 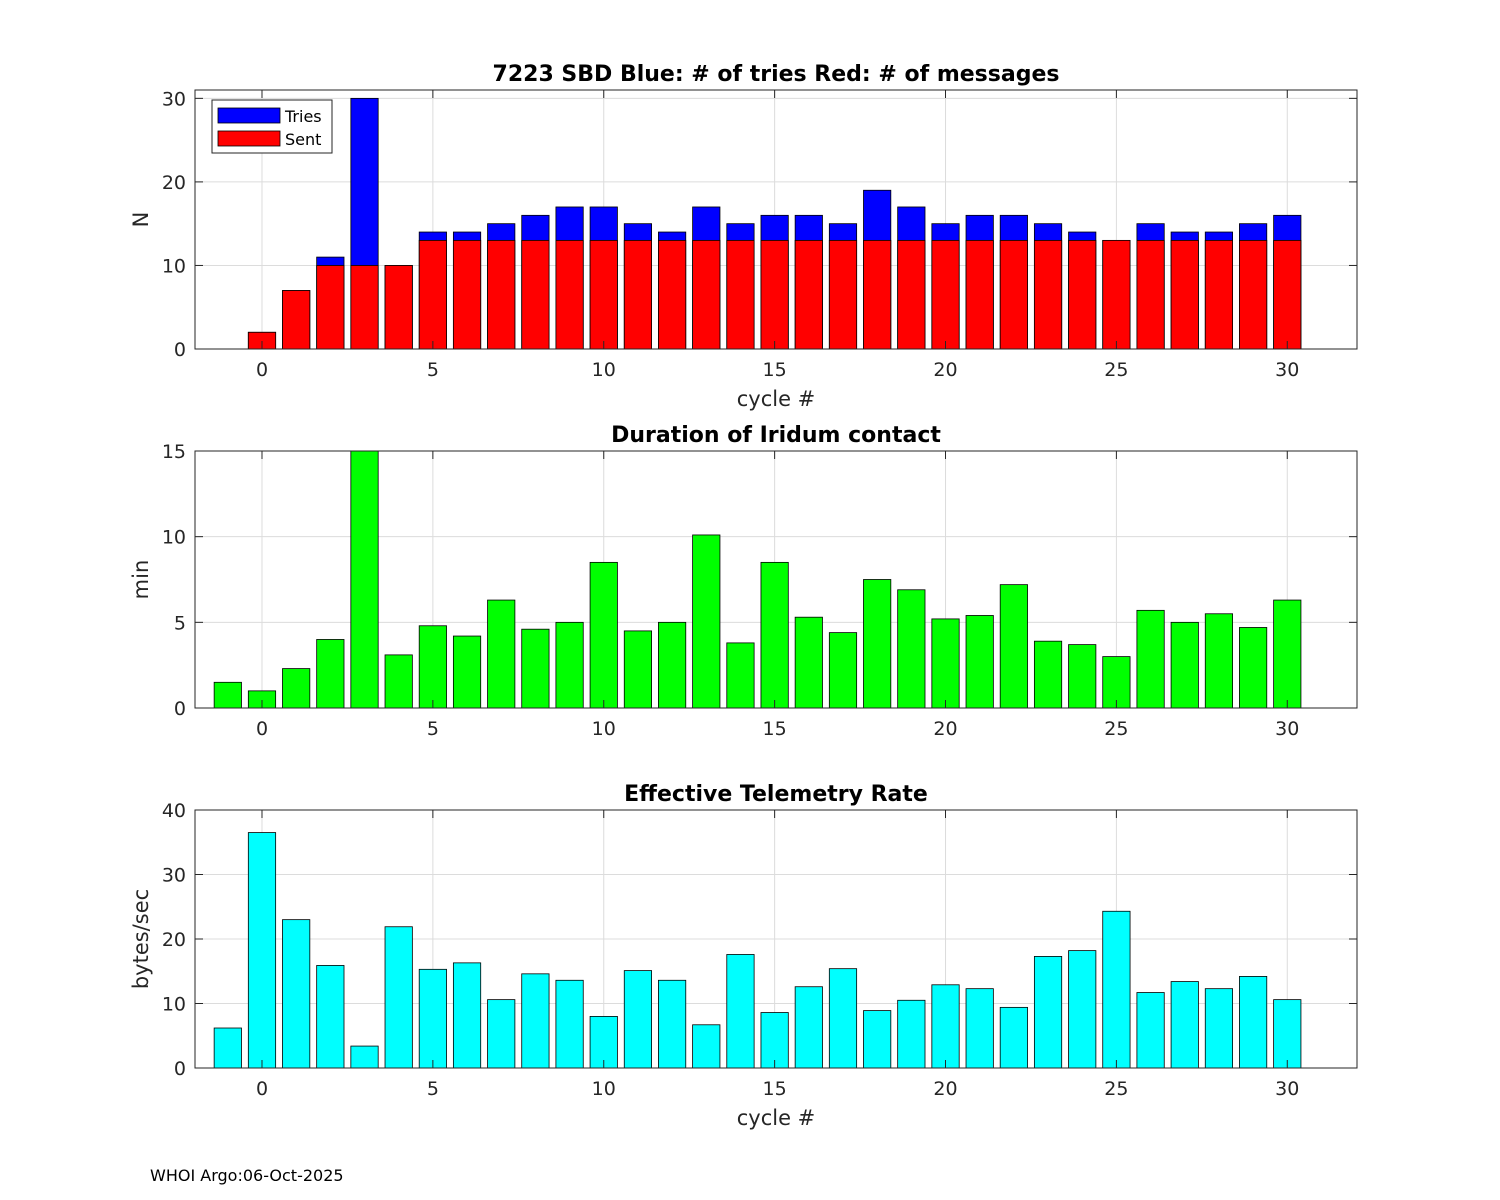 What do you see at coordinates (303, 116) in the screenshot?
I see `legend-label-tries: Tries` at bounding box center [303, 116].